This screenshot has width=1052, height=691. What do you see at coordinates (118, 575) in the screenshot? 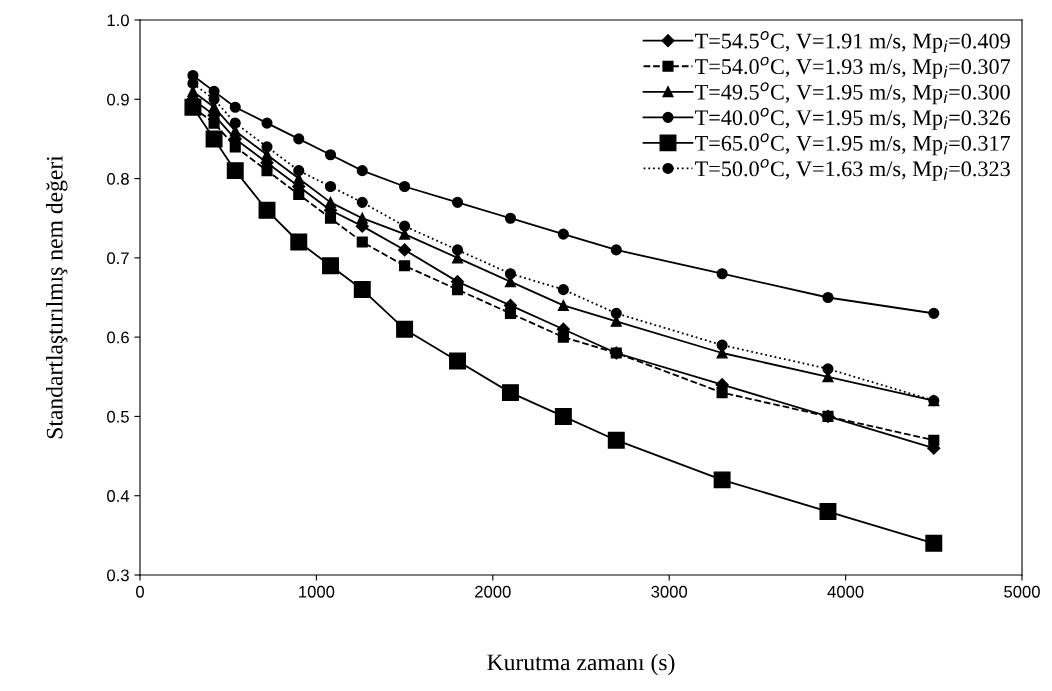
I see `y-tick-label: 0.3` at bounding box center [118, 575].